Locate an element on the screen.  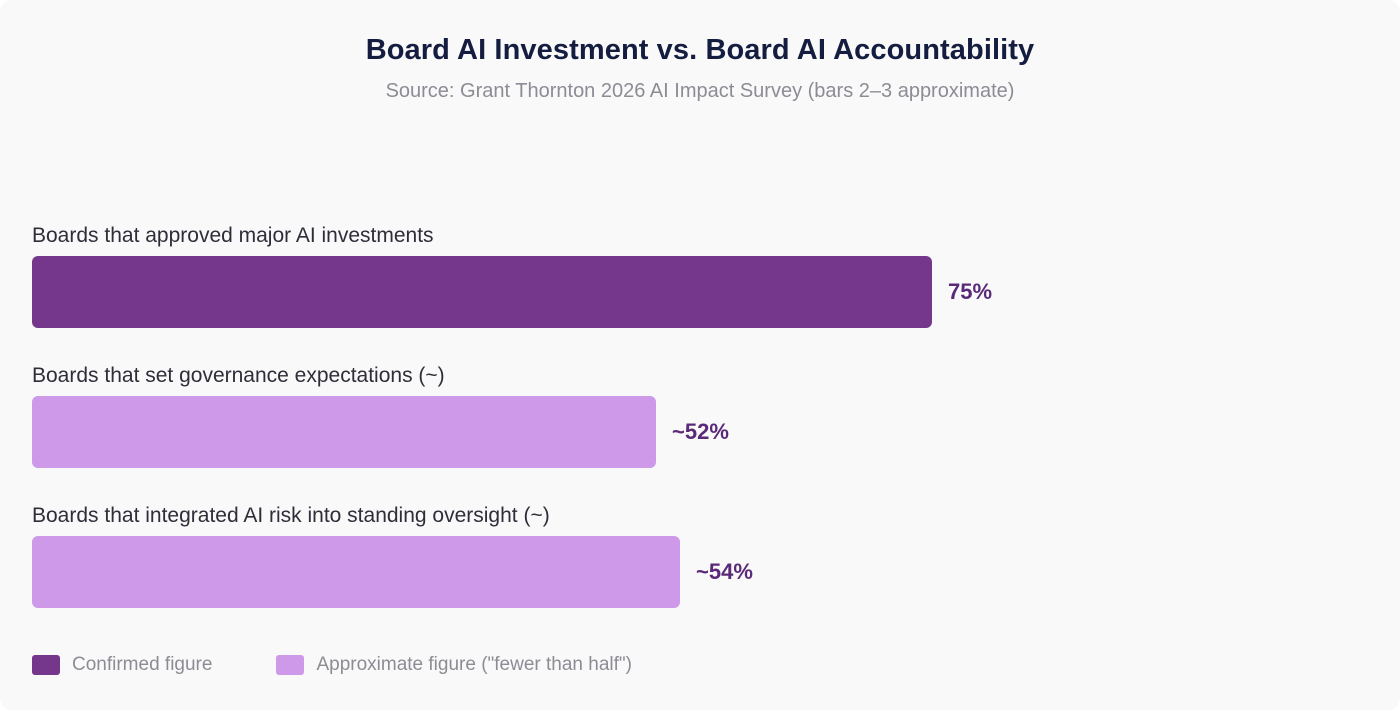
data-label: ~54% is located at coordinates (724, 571).